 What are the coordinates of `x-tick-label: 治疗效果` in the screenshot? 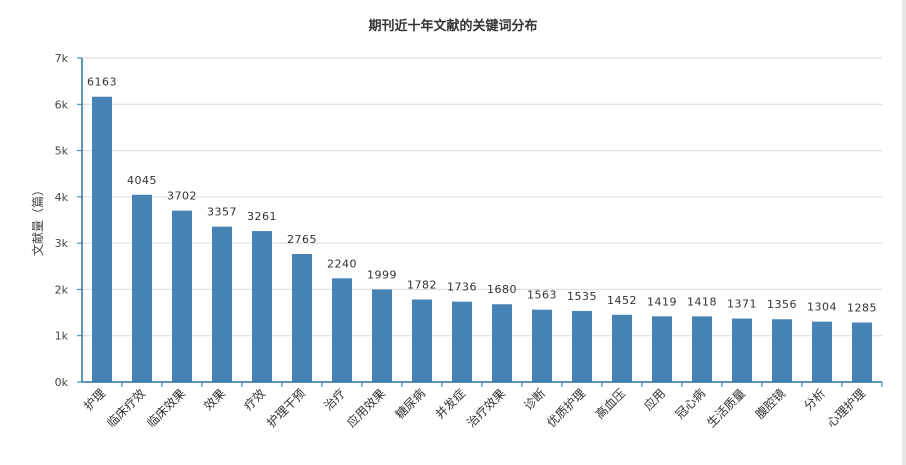 It's located at (486, 408).